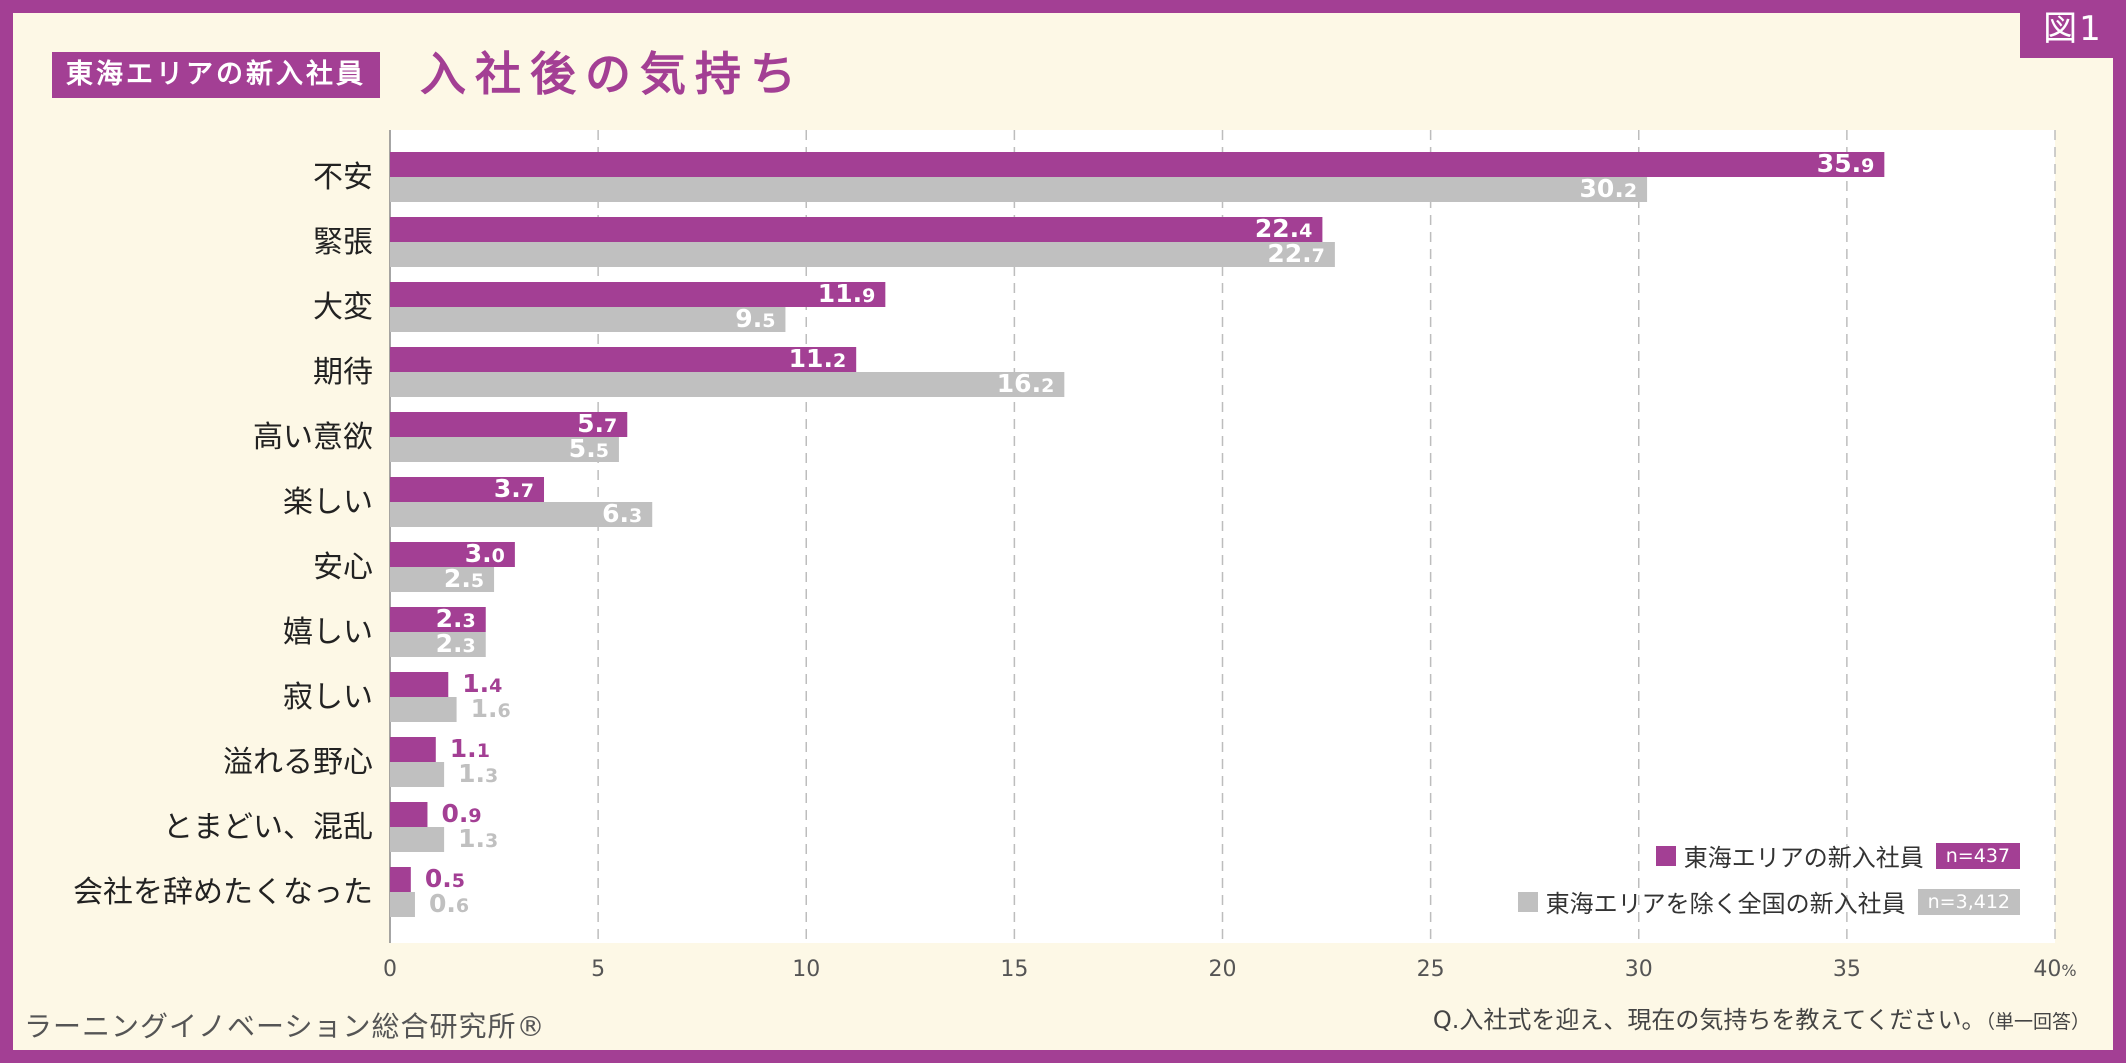 The image size is (2126, 1063). What do you see at coordinates (390, 969) in the screenshot?
I see `x-tick-label: 0` at bounding box center [390, 969].